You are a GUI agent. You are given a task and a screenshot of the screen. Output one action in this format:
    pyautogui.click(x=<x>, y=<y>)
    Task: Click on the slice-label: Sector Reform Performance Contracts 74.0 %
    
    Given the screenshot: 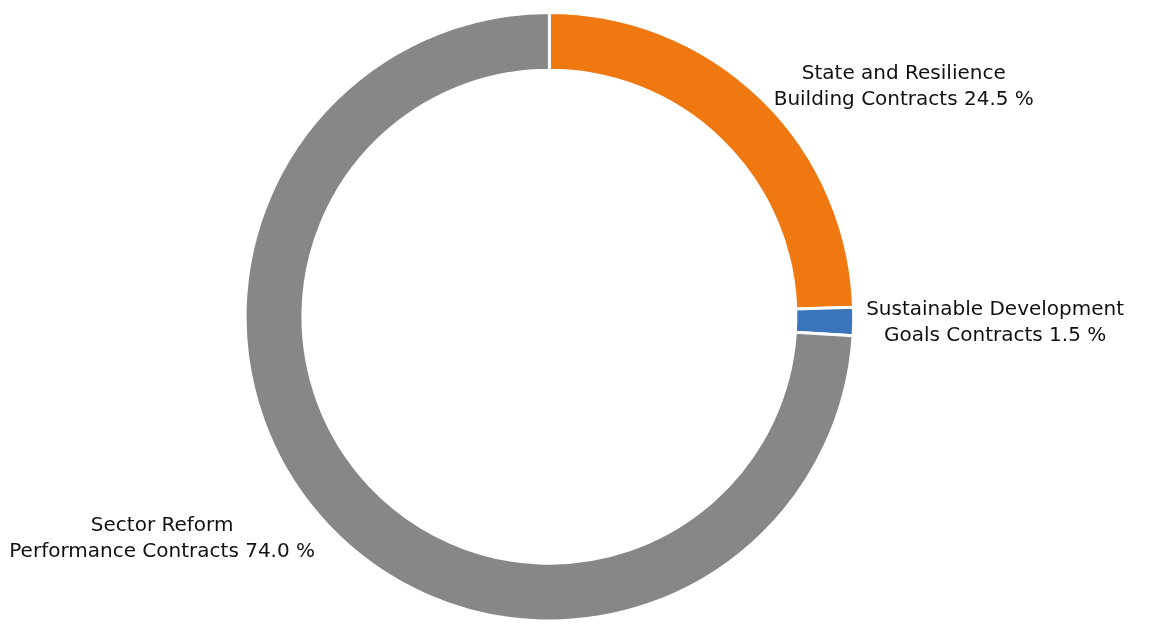 What is the action you would take?
    pyautogui.click(x=162, y=536)
    